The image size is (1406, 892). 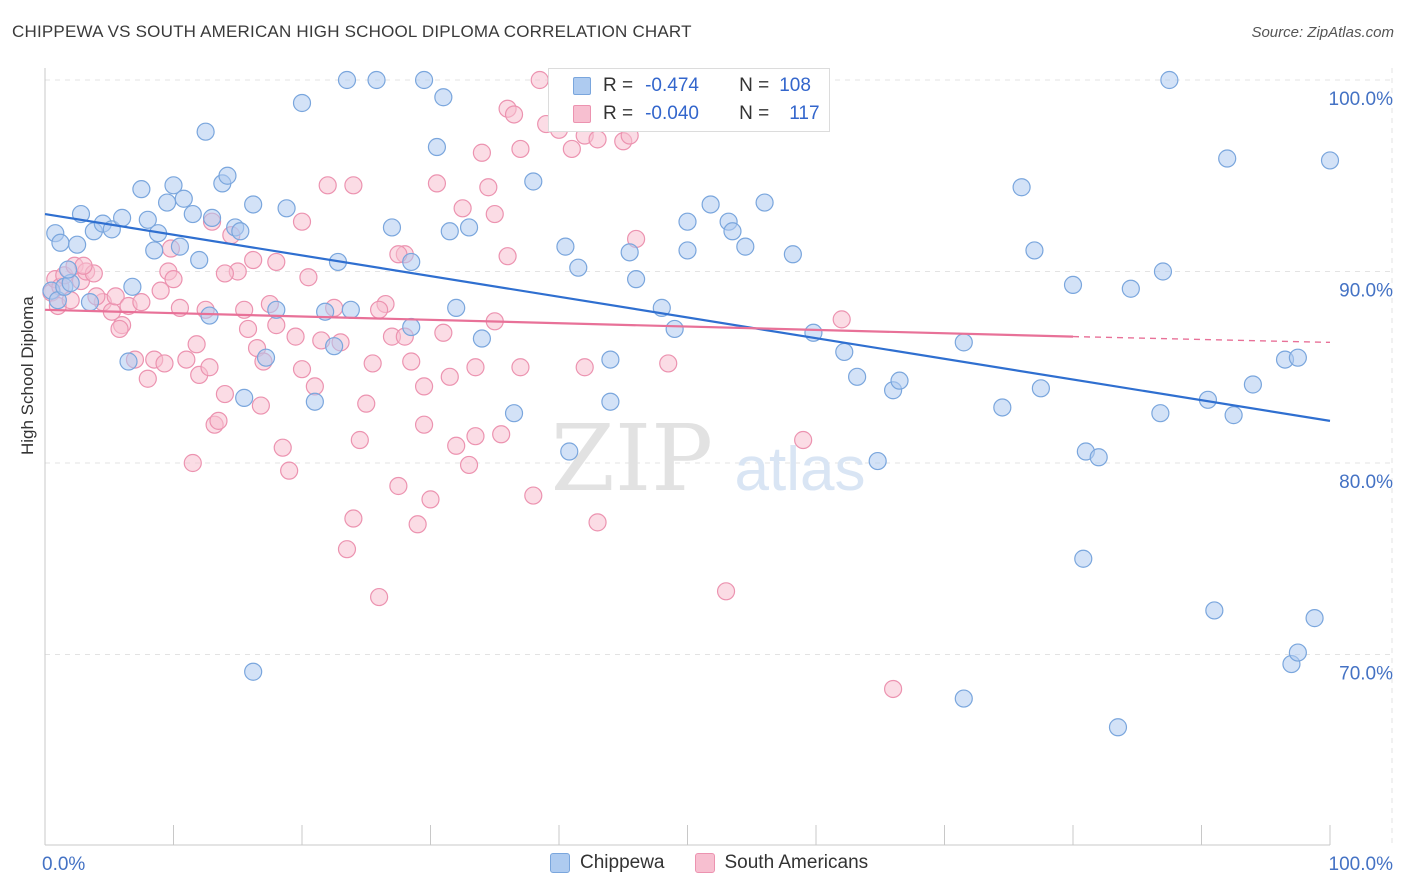 I want to click on series-name-chippewa: Chippewa, so click(x=622, y=862).